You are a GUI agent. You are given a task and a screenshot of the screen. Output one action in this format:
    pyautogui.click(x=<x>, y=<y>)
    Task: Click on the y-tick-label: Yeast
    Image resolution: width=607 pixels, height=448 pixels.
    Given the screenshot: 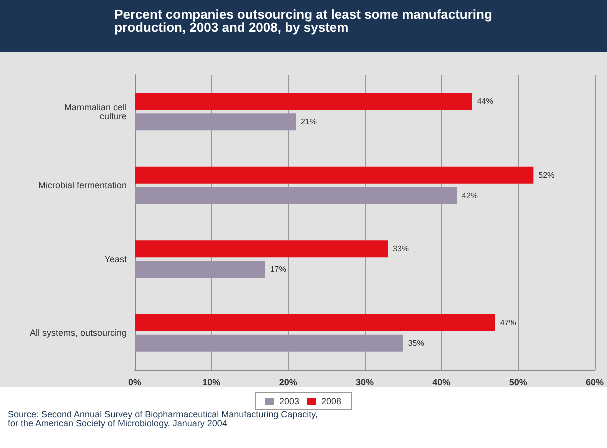 What is the action you would take?
    pyautogui.click(x=116, y=259)
    